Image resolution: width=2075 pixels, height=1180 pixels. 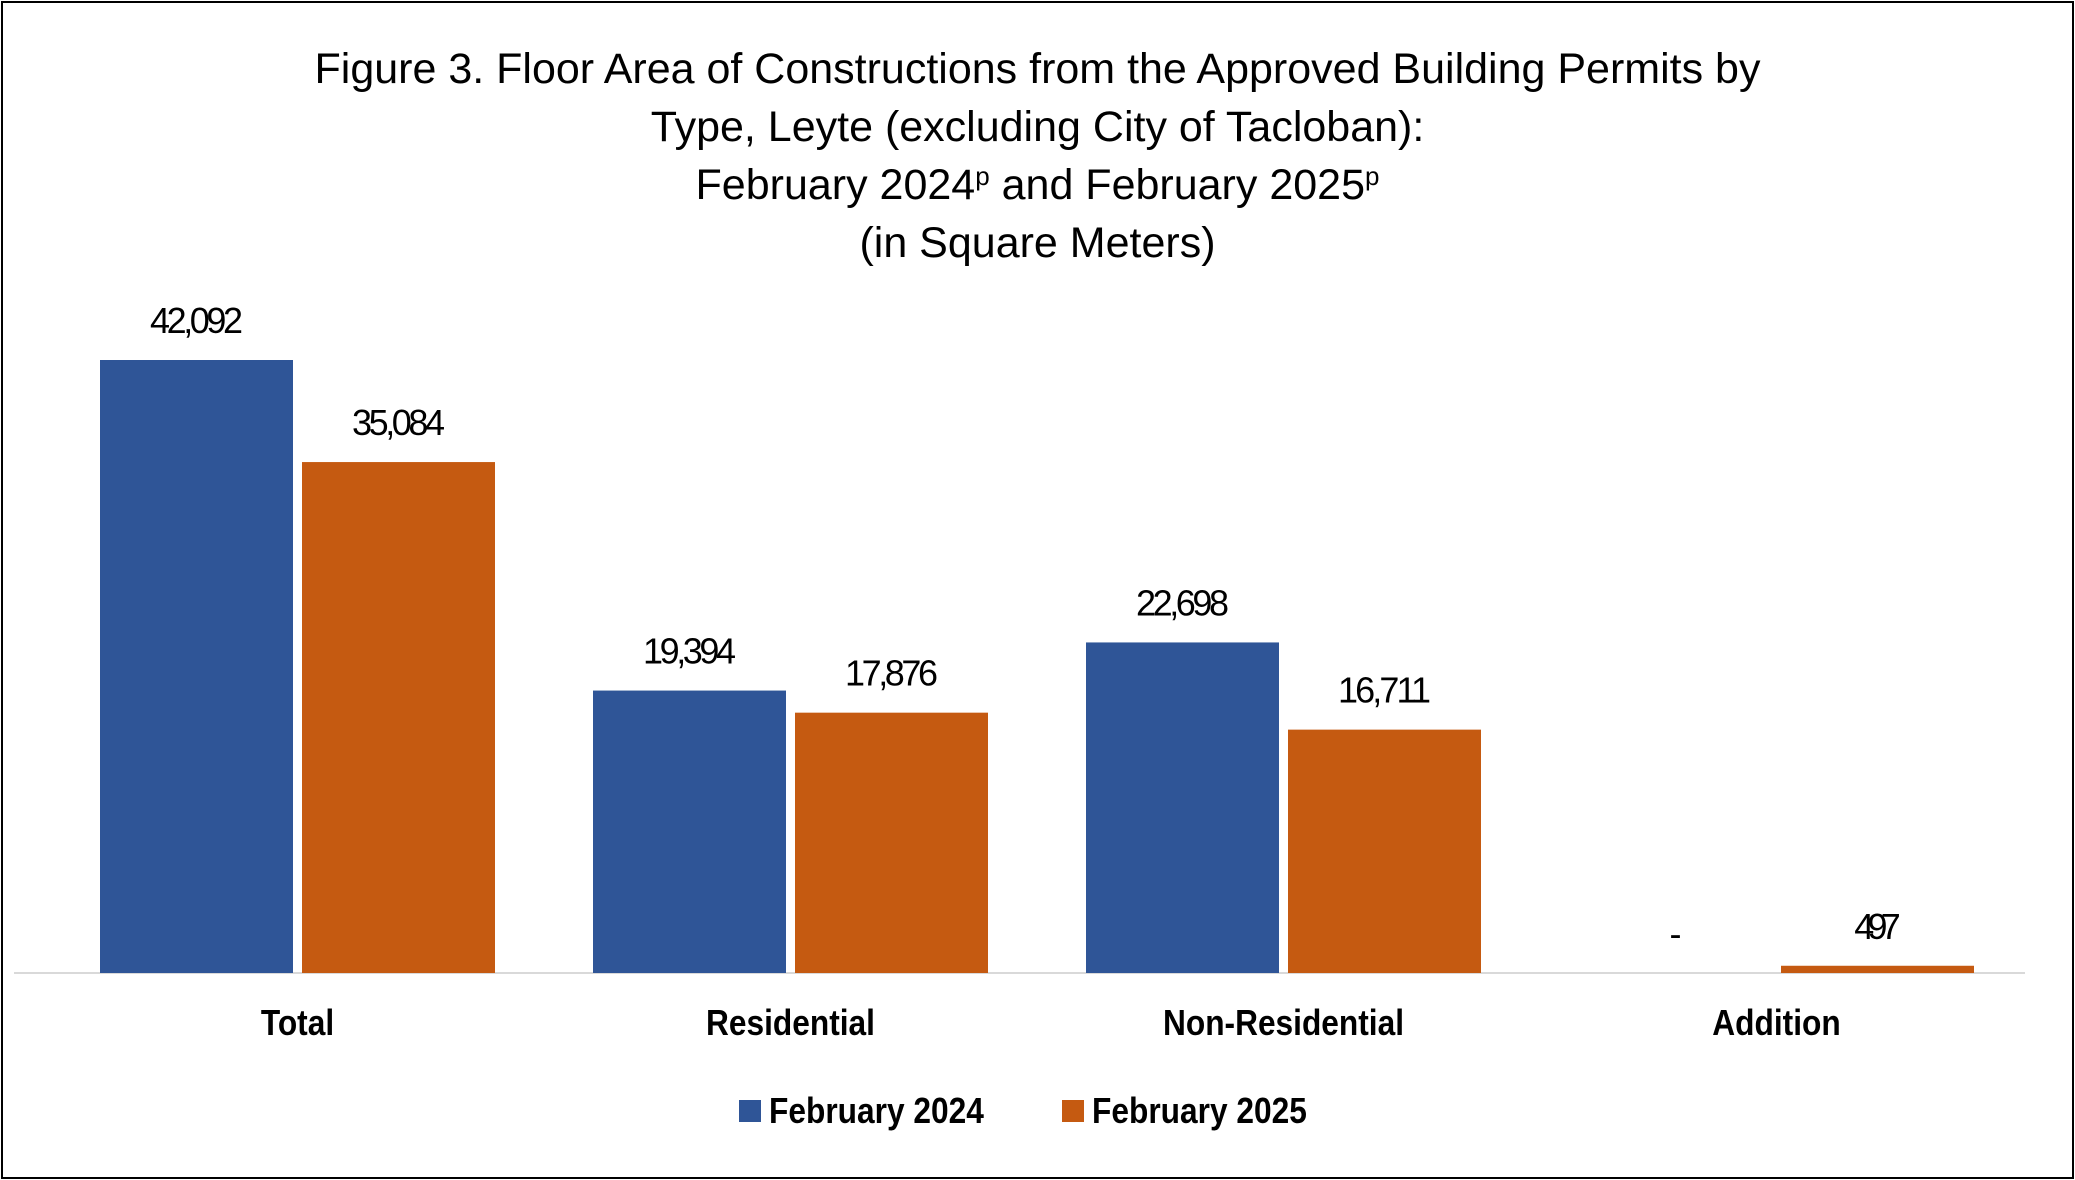 What do you see at coordinates (1182, 602) in the screenshot?
I see `data-label: 22,698` at bounding box center [1182, 602].